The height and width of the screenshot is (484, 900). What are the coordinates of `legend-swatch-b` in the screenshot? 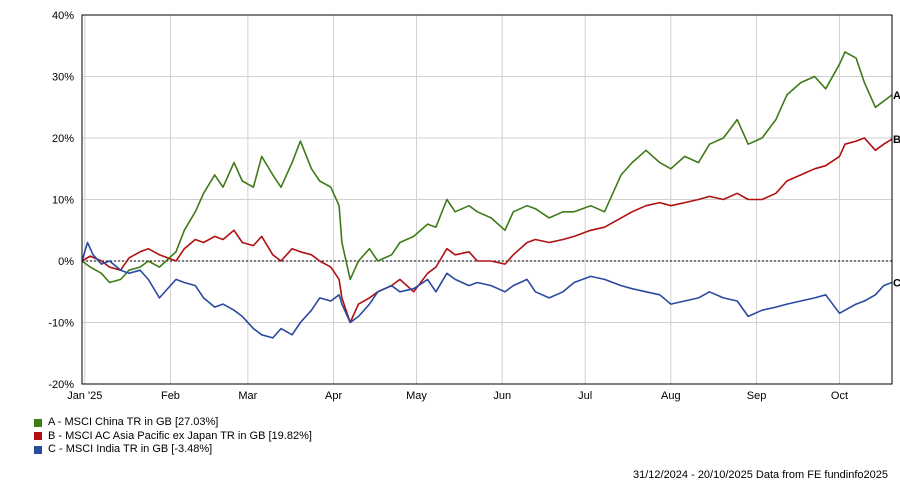 It's located at (38, 436).